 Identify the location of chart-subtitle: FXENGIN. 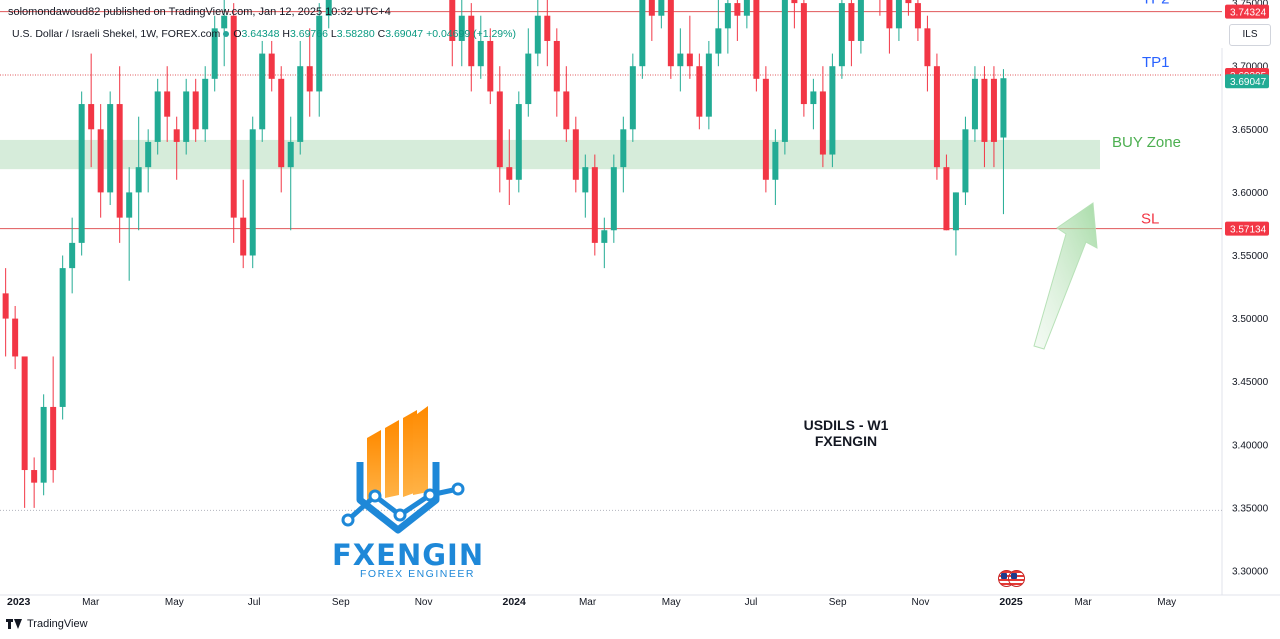
(846, 441).